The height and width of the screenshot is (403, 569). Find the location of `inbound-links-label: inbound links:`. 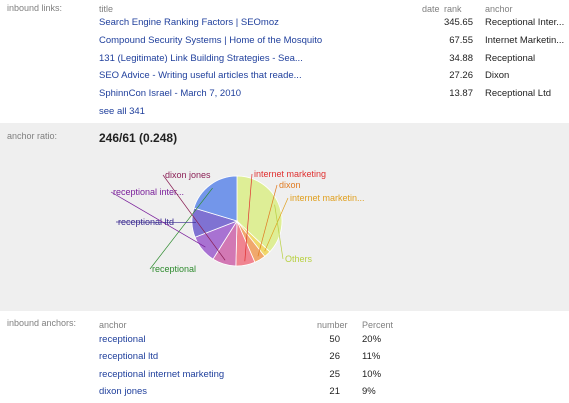

inbound-links-label: inbound links: is located at coordinates (35, 8).